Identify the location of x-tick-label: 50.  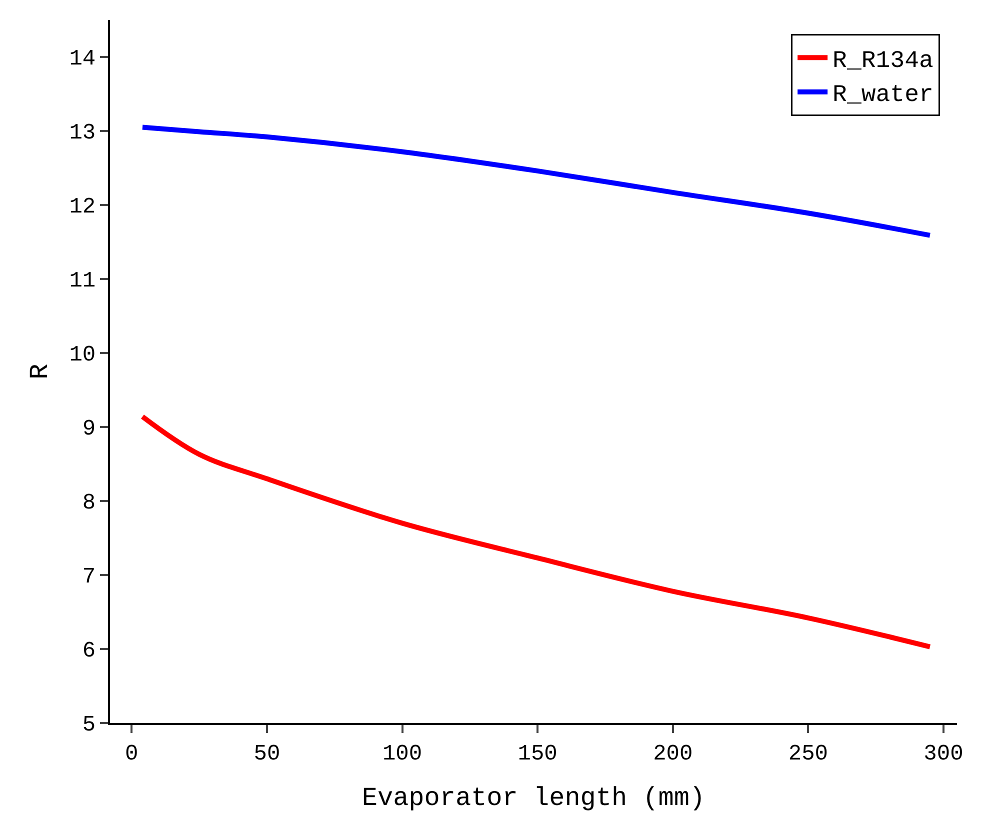
(267, 753).